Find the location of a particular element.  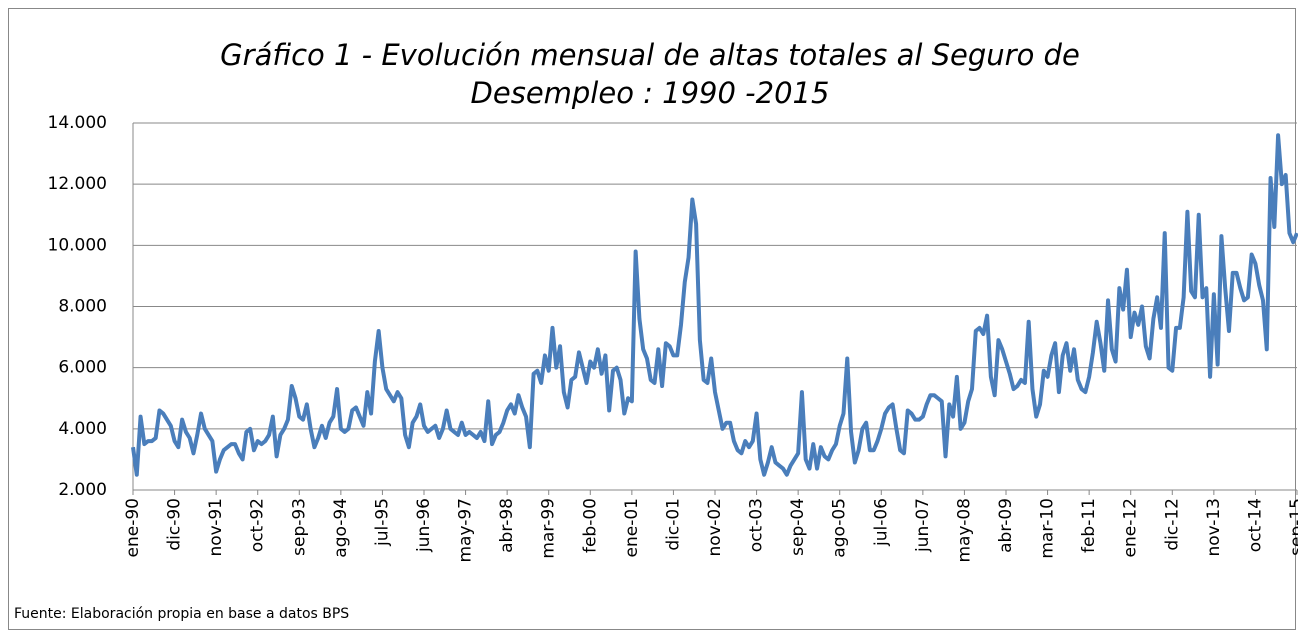

x-tick-label: abr-98 is located at coordinates (507, 525).